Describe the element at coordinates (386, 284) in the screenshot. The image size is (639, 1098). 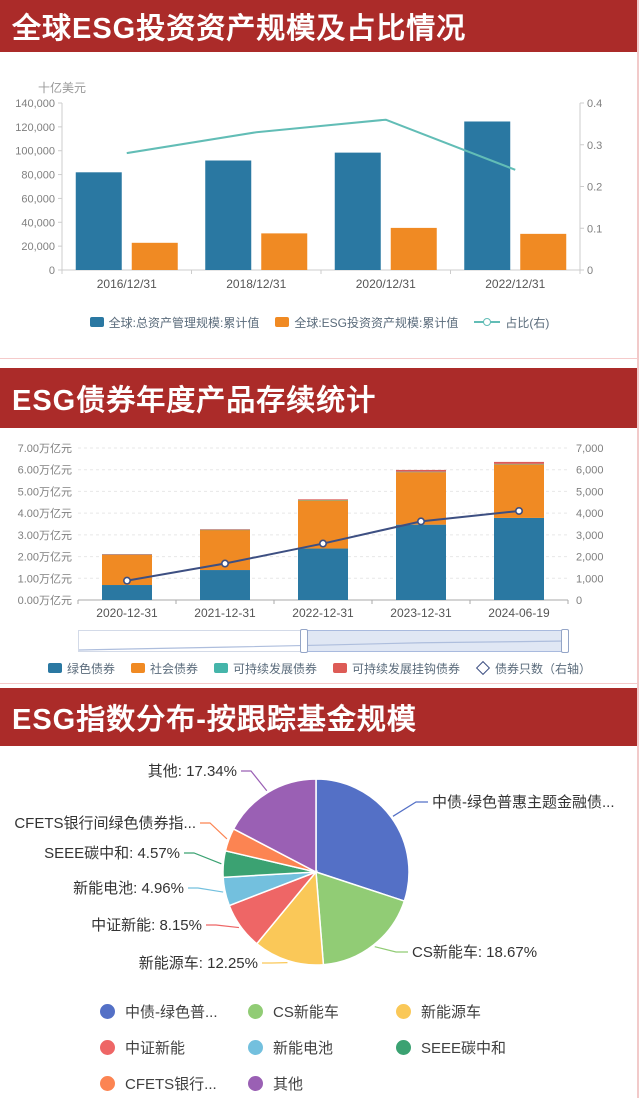
I see `x-axis-label: 2020/12/31` at that location.